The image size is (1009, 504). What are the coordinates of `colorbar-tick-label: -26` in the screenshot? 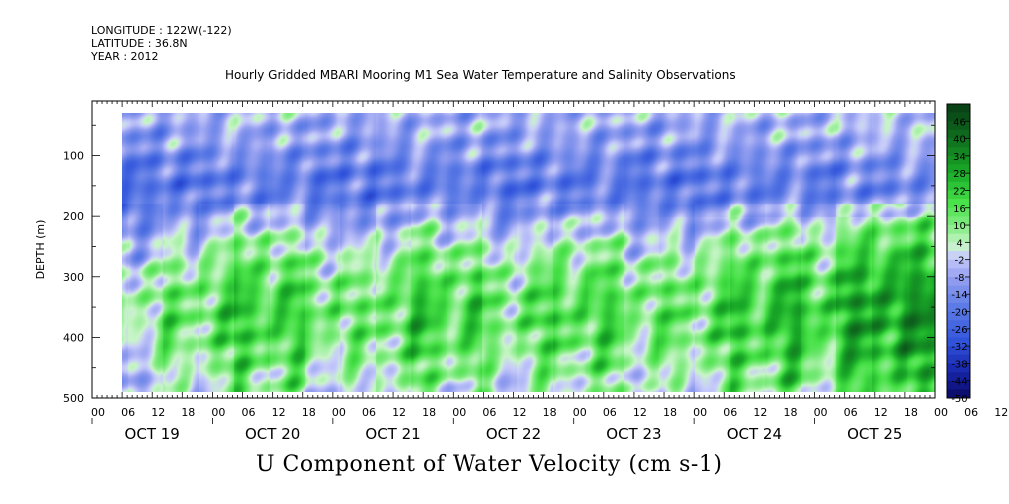 It's located at (959, 330).